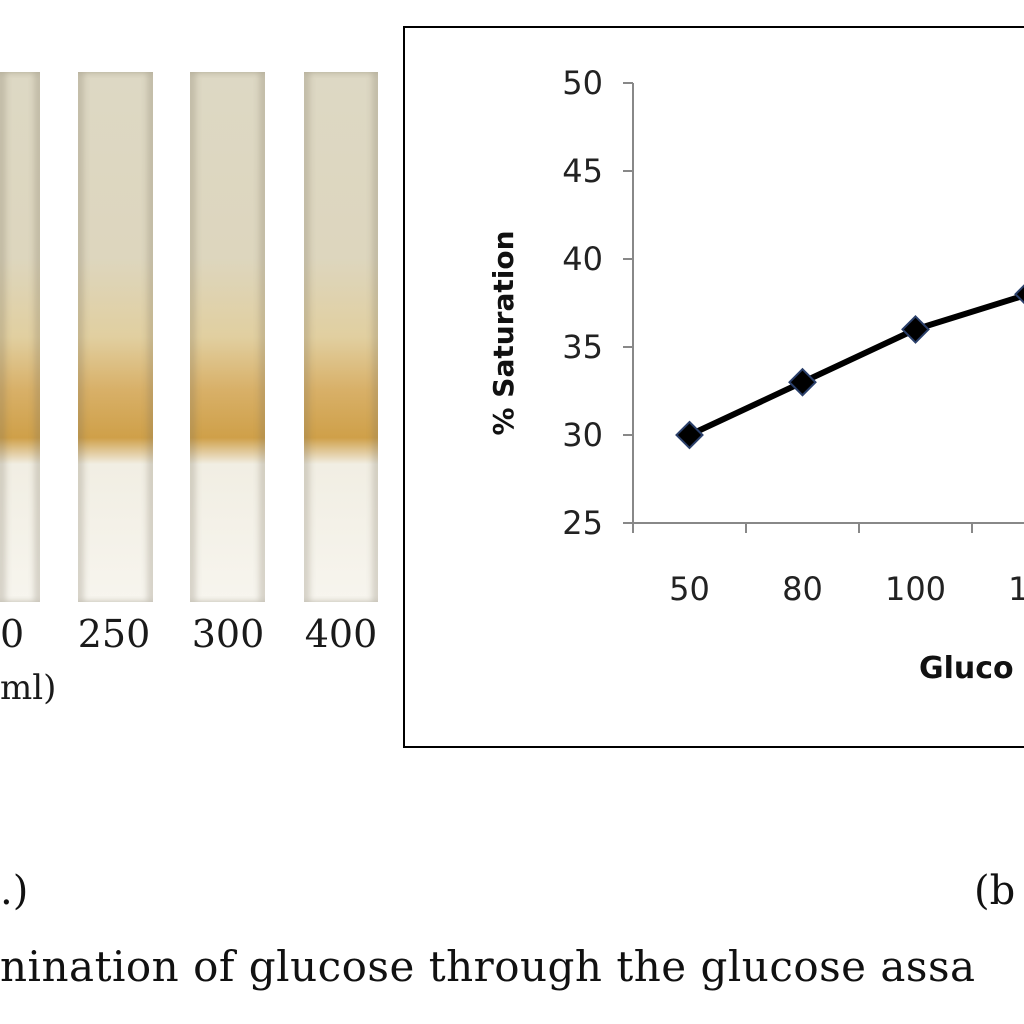 The width and height of the screenshot is (1024, 1024). I want to click on y-tick-label: 30, so click(582, 435).